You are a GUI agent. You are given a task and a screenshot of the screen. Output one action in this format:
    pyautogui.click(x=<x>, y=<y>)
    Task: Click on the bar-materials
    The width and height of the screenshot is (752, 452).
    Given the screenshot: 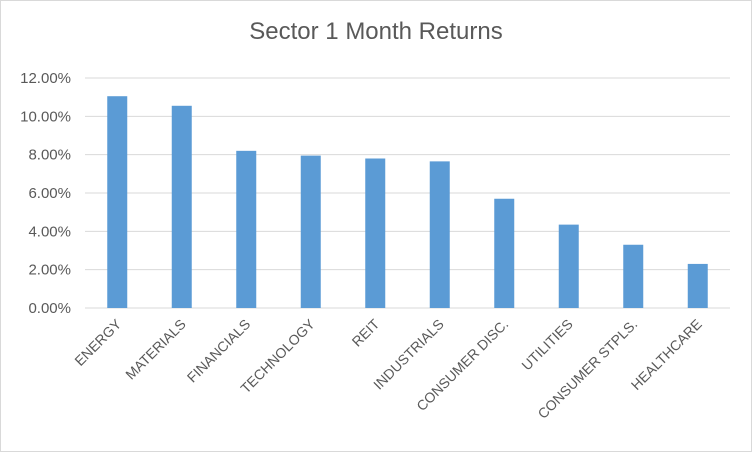 What is the action you would take?
    pyautogui.click(x=181, y=207)
    